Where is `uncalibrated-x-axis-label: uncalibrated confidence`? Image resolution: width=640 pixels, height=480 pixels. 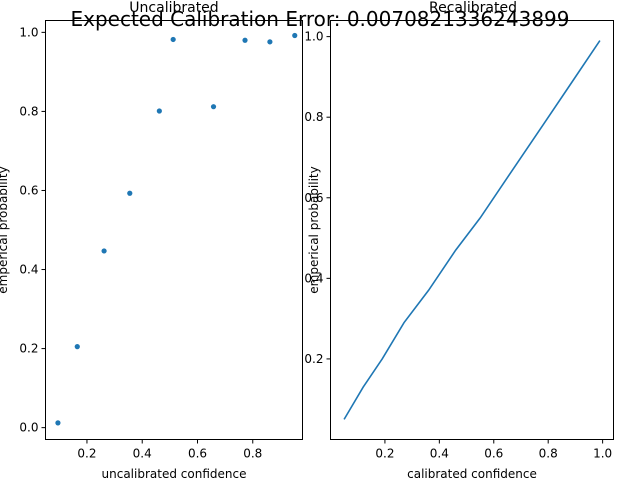 uncalibrated-x-axis-label: uncalibrated confidence is located at coordinates (174, 473).